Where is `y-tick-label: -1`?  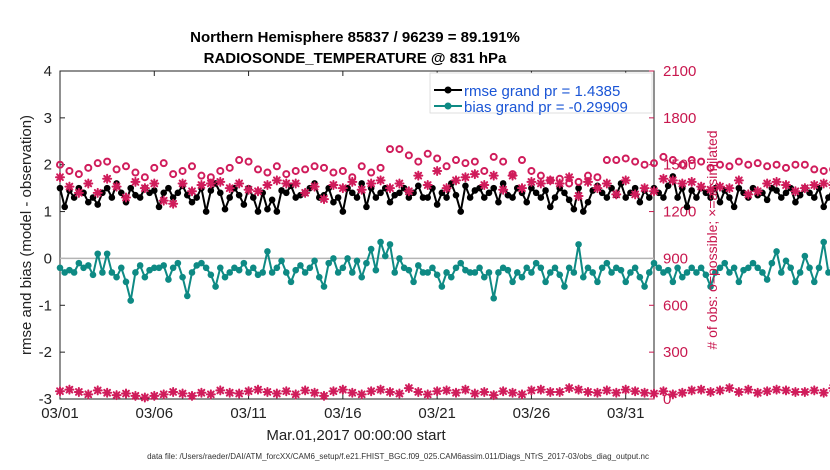 y-tick-label: -1 is located at coordinates (45, 305).